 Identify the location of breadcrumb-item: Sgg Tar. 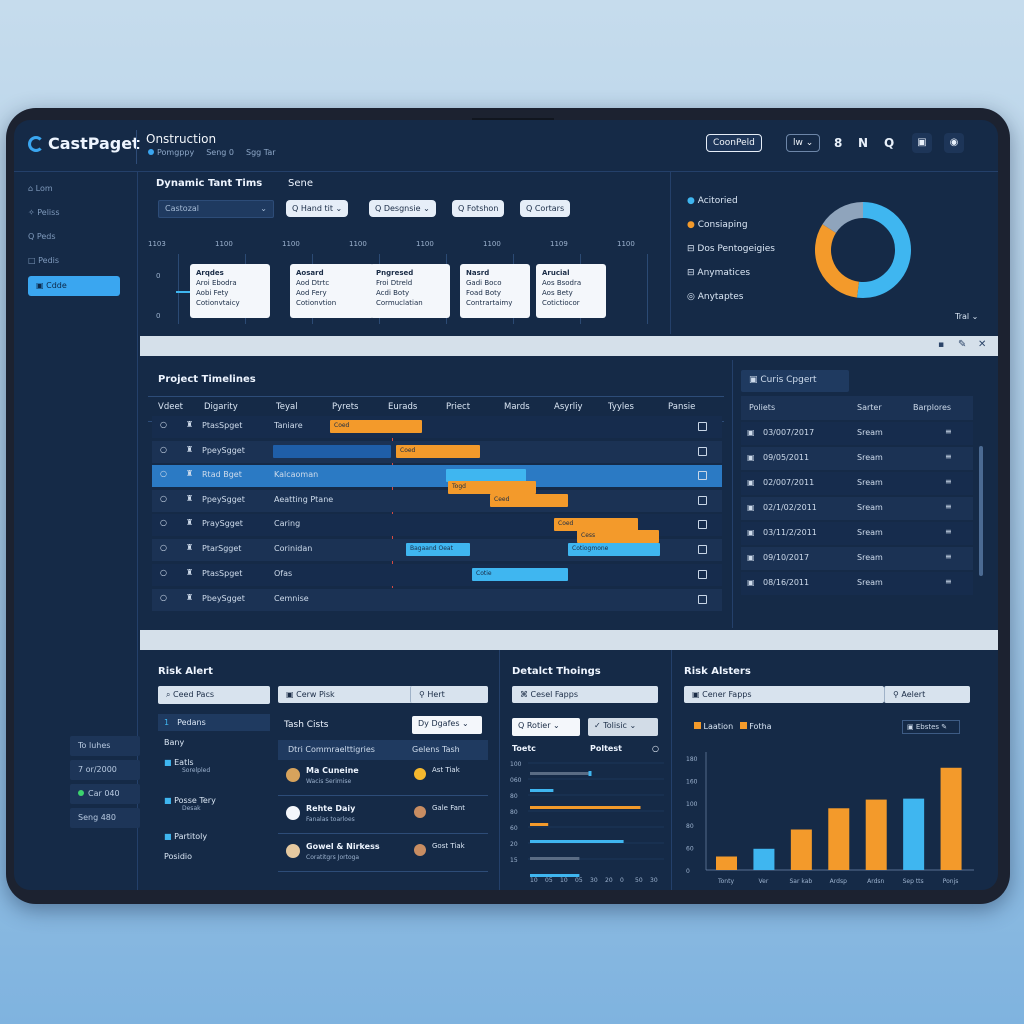
(260, 152).